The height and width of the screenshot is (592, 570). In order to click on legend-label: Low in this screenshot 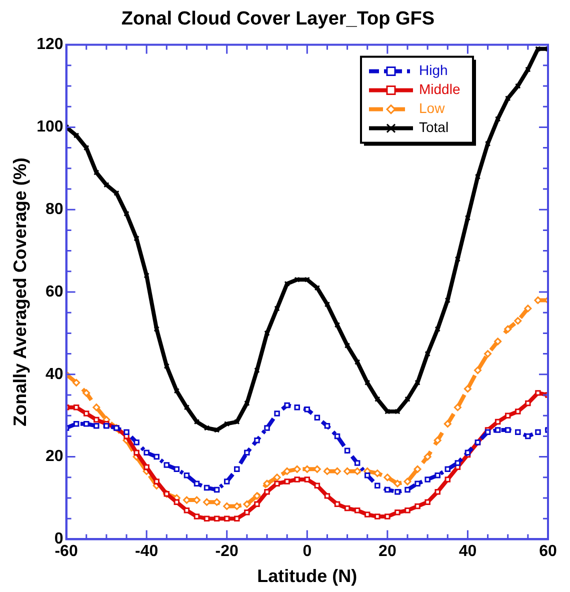, I will do `click(432, 108)`.